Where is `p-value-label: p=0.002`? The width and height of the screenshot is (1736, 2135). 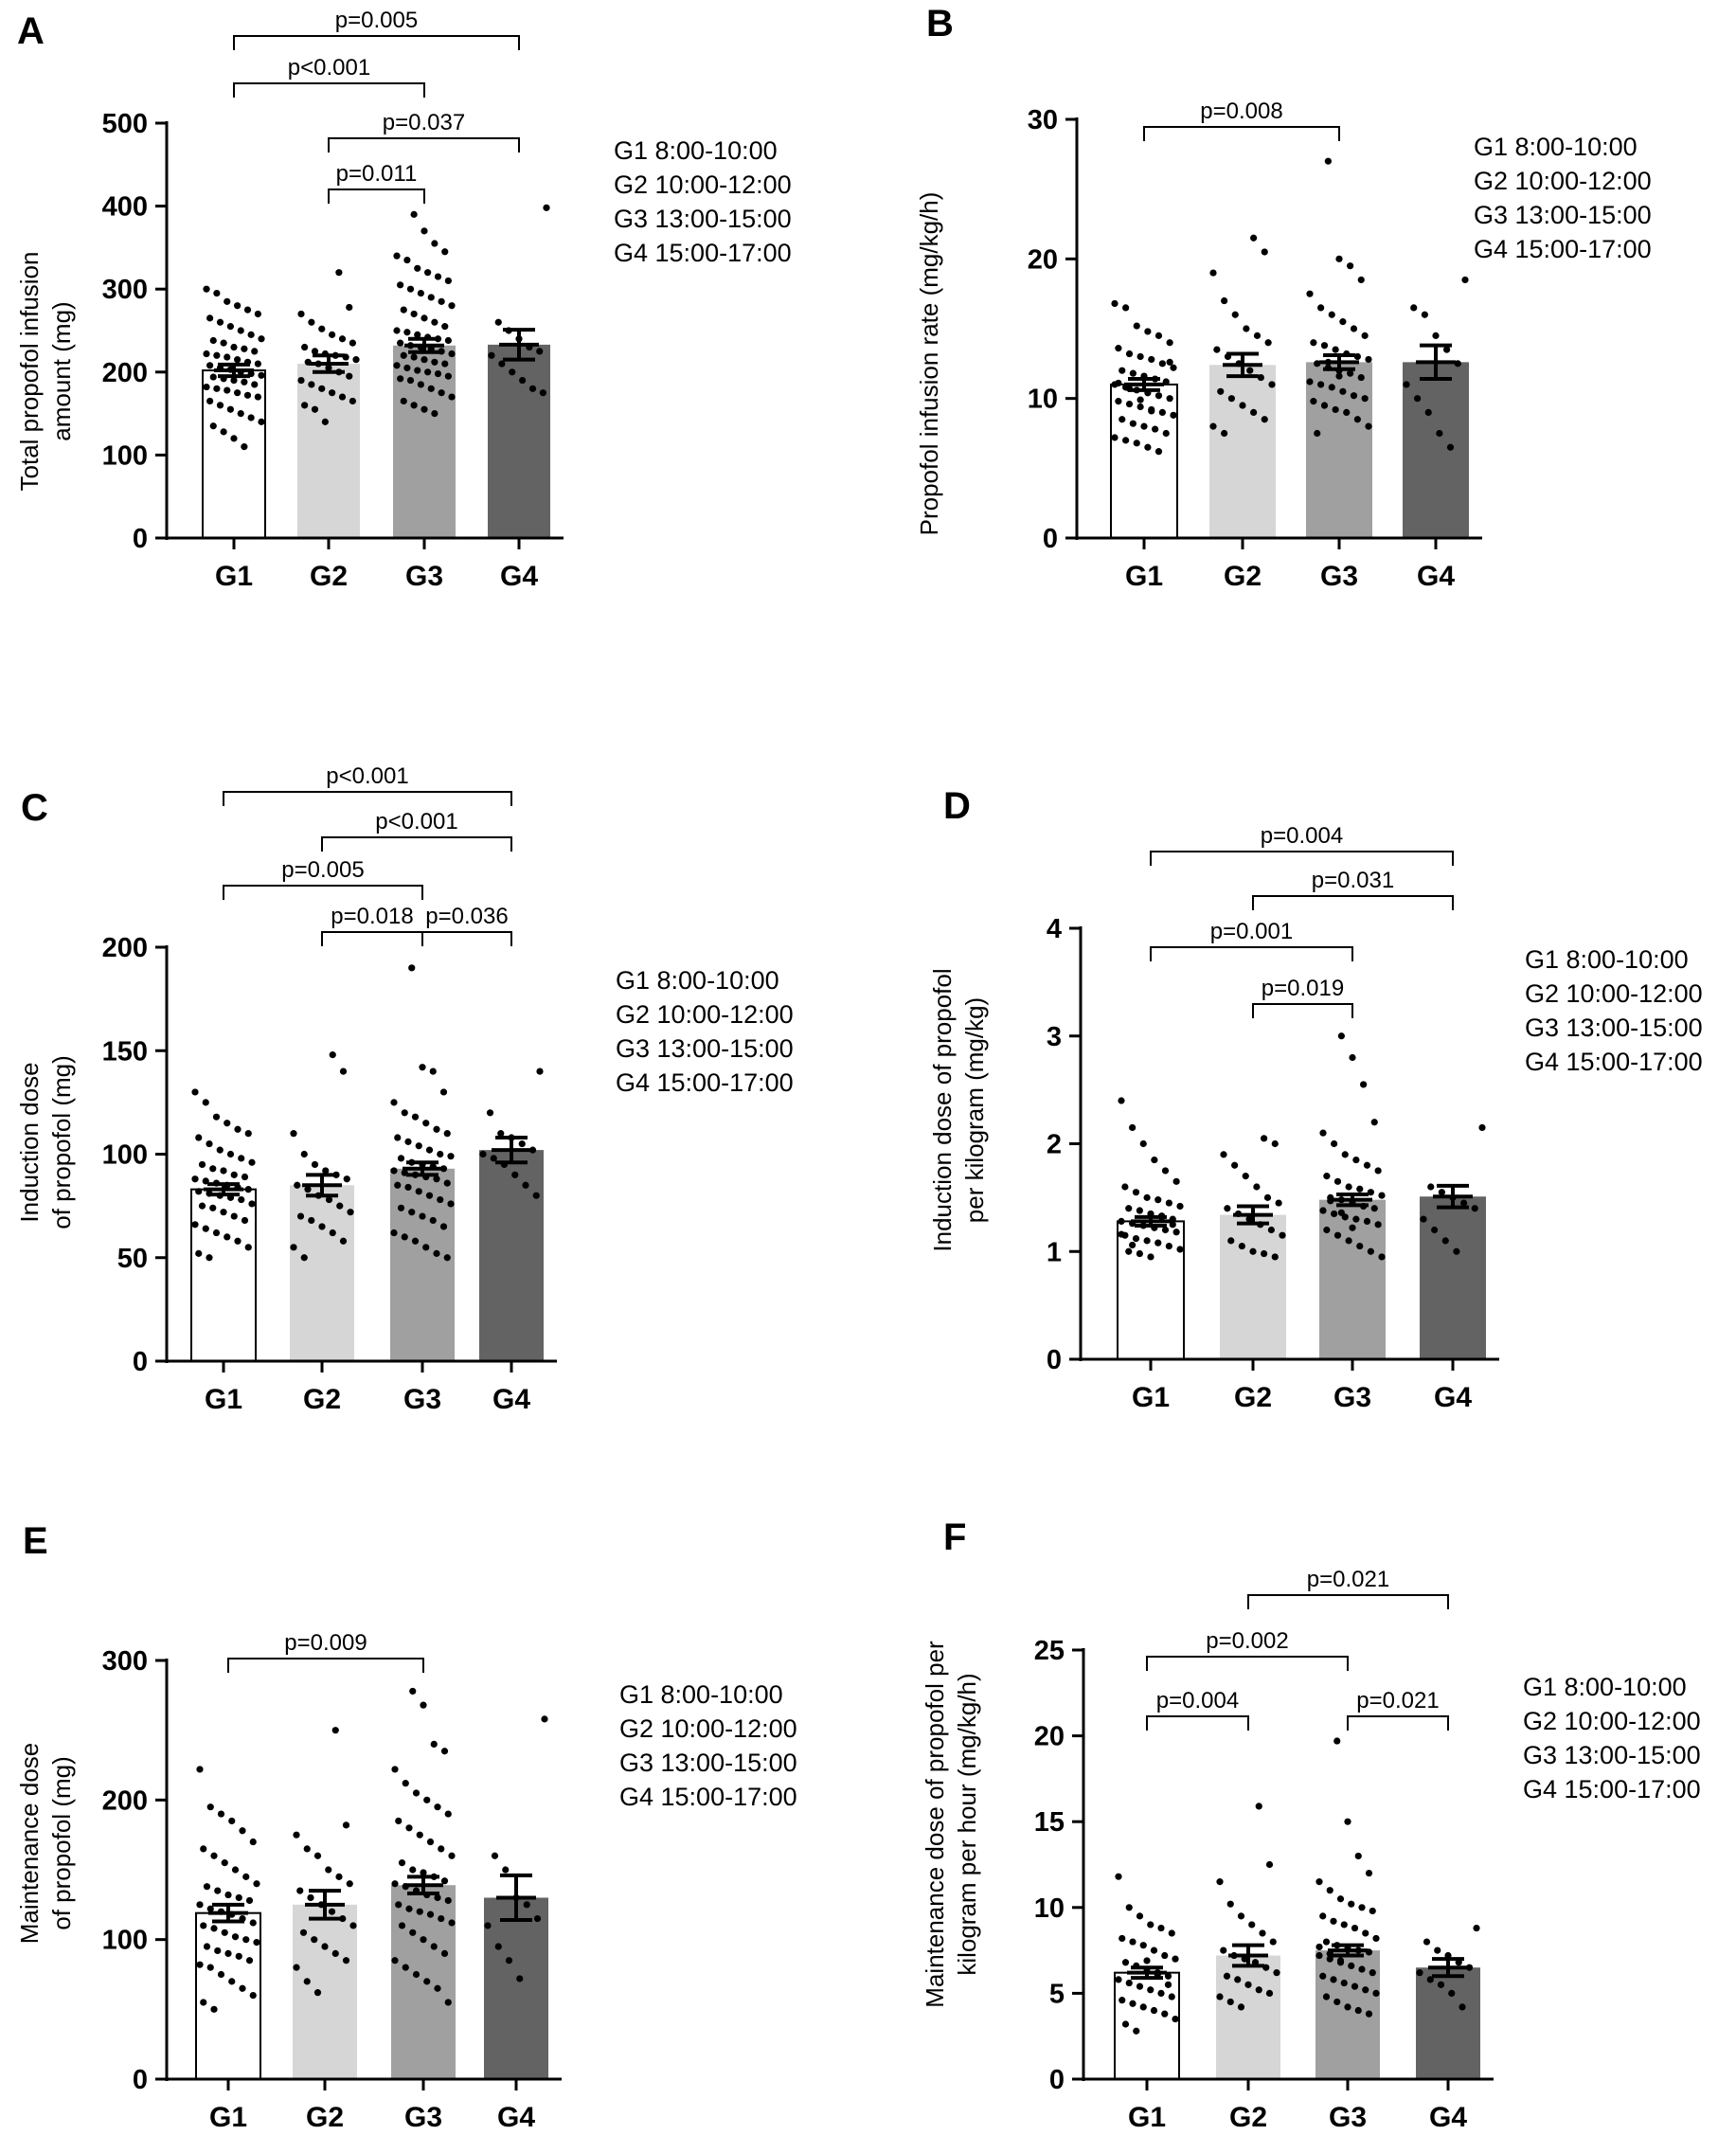
p-value-label: p=0.002 is located at coordinates (1247, 1641).